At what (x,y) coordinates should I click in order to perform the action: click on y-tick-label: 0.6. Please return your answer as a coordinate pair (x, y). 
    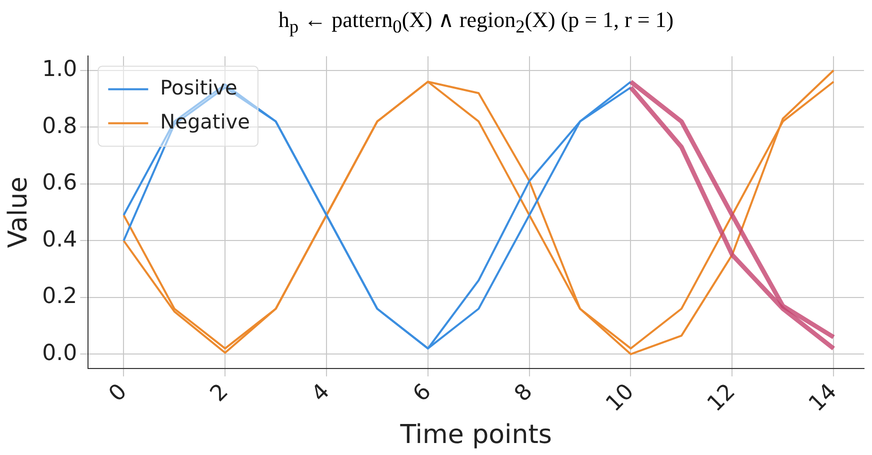
    Looking at the image, I should click on (60, 183).